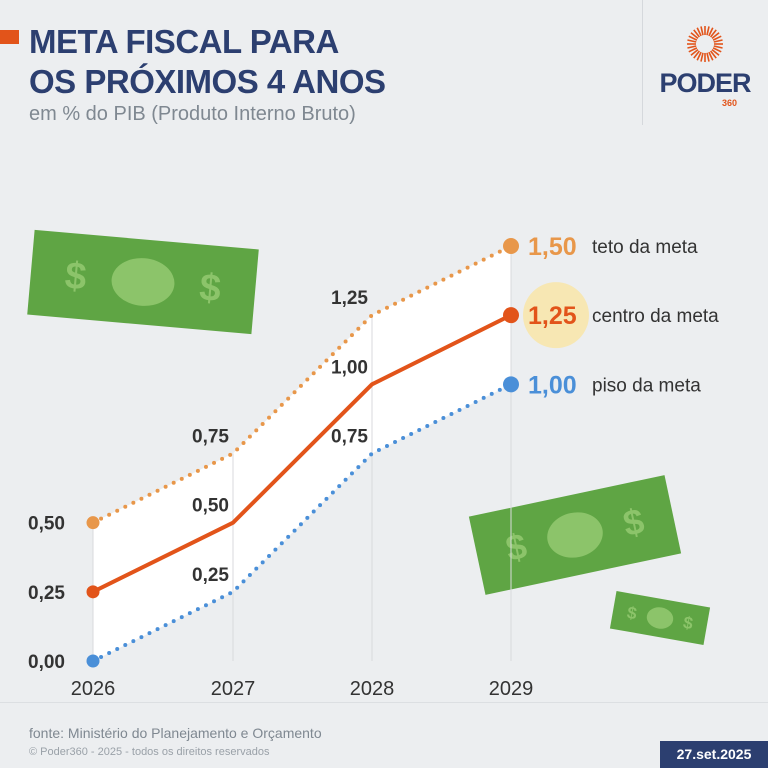 This screenshot has width=768, height=768. I want to click on x-tick-label: 2027, so click(233, 689).